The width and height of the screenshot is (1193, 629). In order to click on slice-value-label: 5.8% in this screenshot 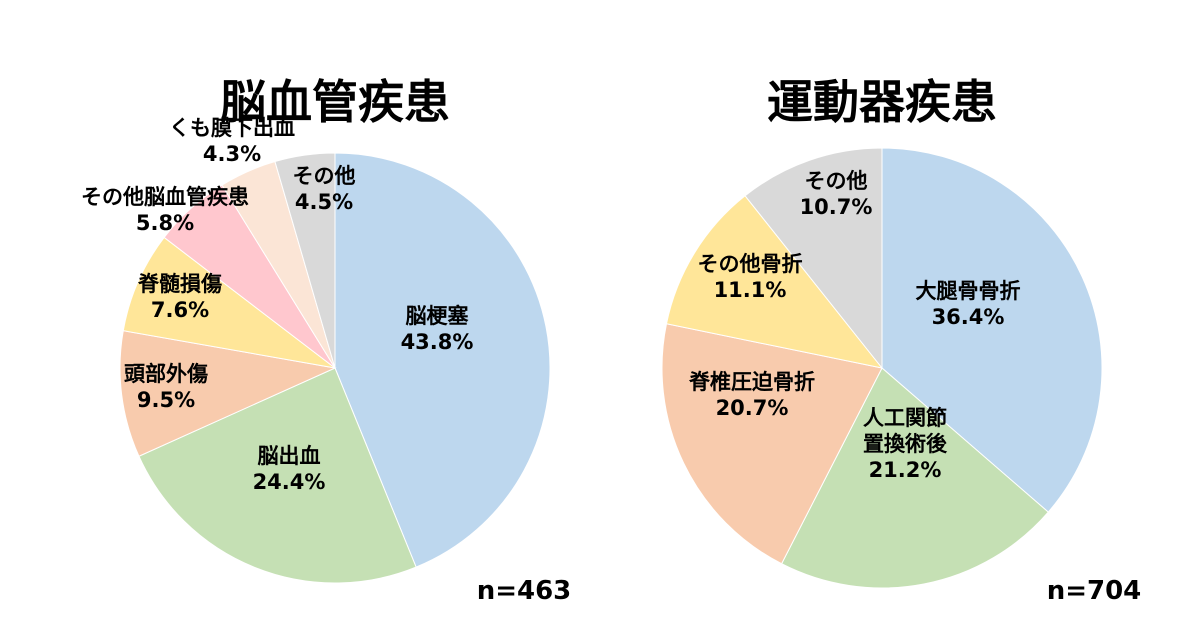, I will do `click(165, 223)`.